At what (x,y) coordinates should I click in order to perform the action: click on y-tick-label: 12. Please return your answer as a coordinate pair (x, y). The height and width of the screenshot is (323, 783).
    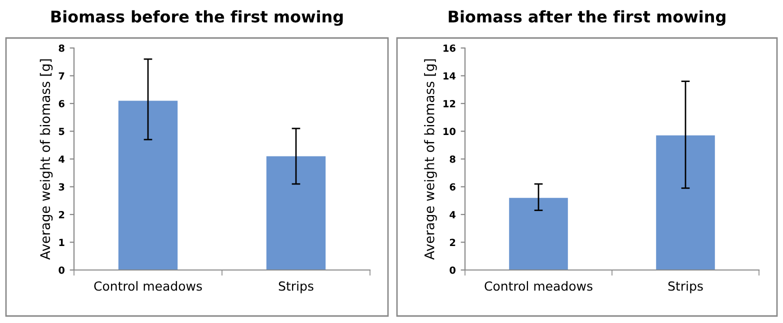
    Looking at the image, I should click on (450, 104).